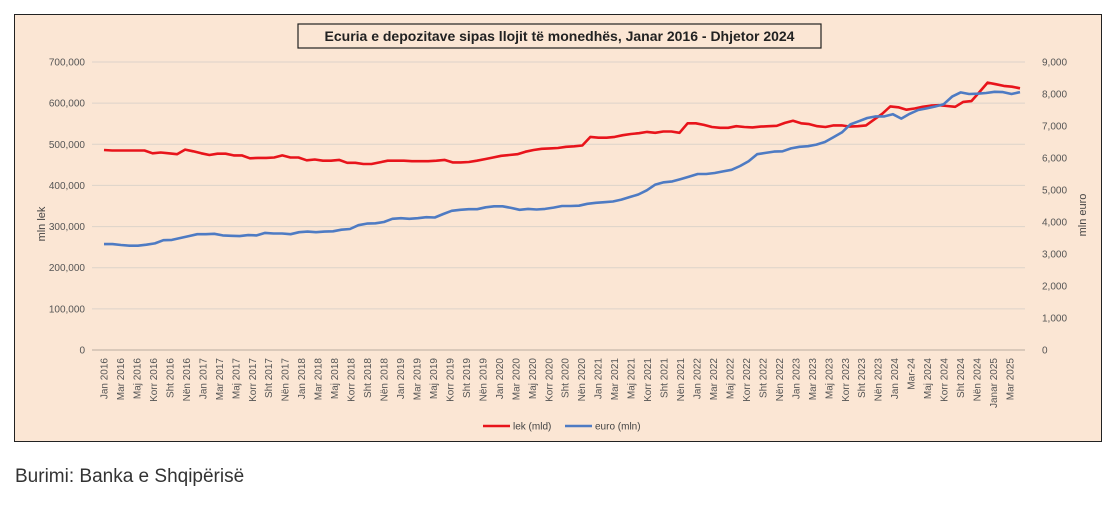 The image size is (1110, 516). I want to click on x-tick-label: Korr 2018, so click(352, 380).